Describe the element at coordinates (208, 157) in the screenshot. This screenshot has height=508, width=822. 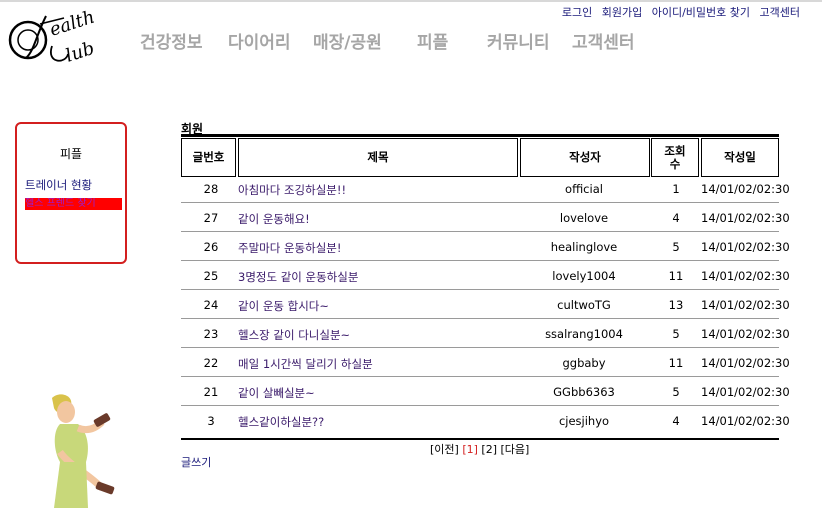
I see `column-header-number: 글번호` at that location.